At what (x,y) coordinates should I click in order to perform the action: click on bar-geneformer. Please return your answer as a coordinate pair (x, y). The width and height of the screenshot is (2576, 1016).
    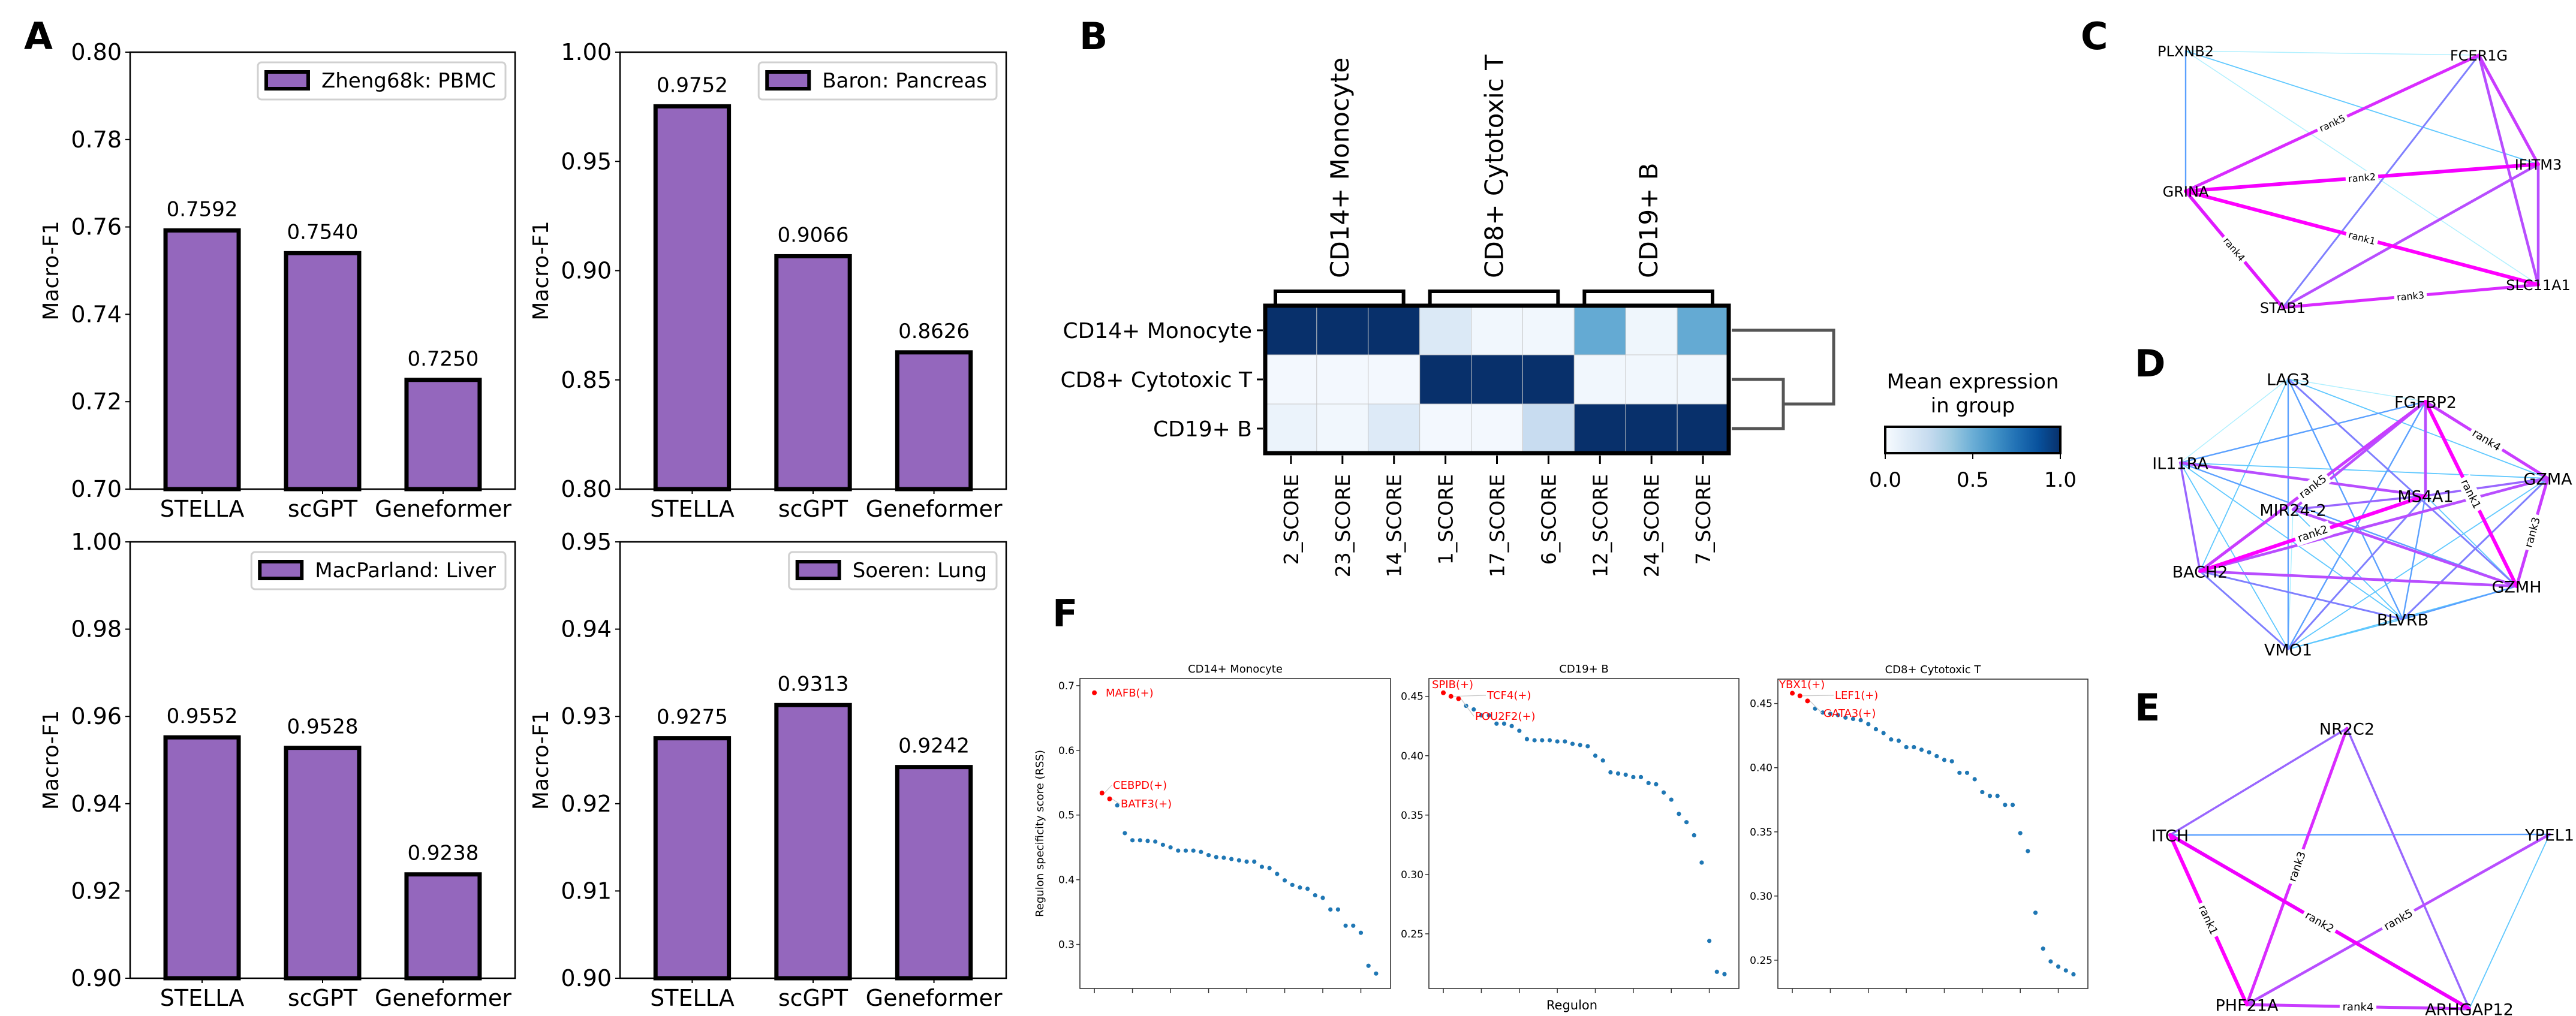
    Looking at the image, I should click on (443, 926).